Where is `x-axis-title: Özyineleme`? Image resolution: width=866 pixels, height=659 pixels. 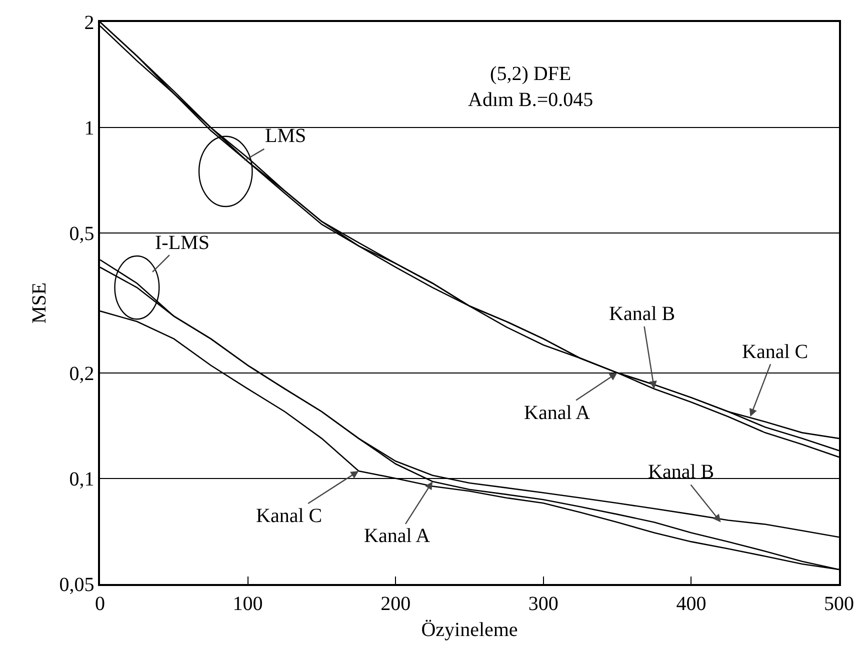 x-axis-title: Özyineleme is located at coordinates (469, 629).